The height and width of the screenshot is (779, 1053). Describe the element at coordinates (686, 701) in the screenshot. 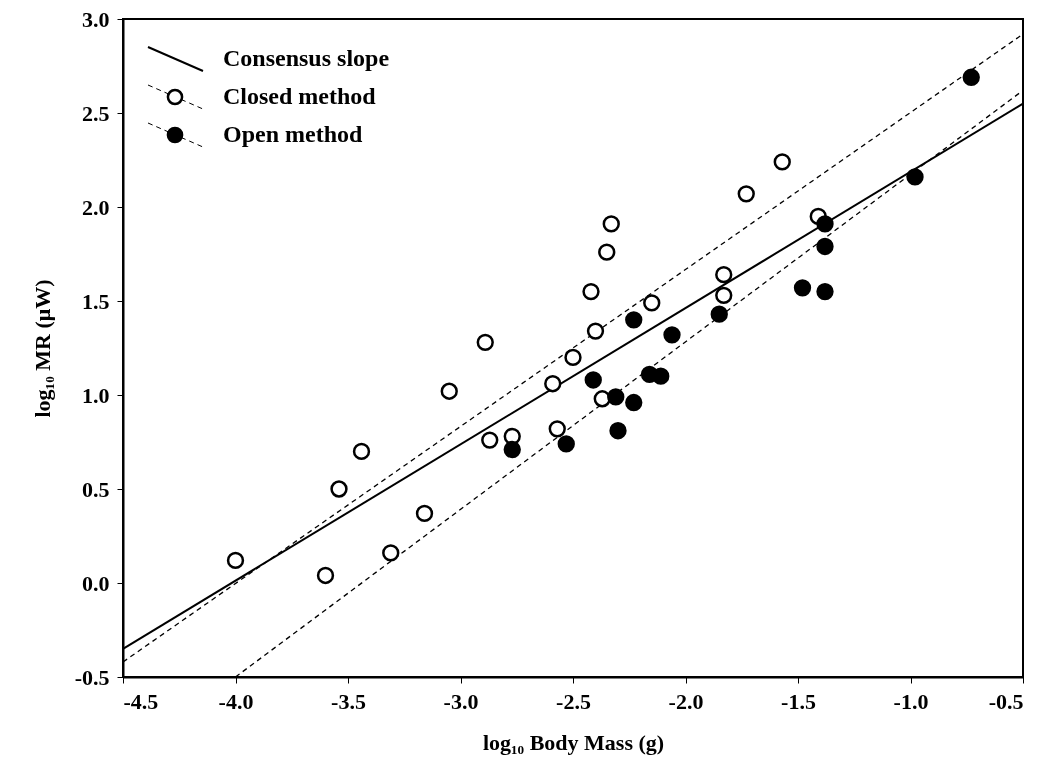

I see `x-tick-label: -2.0` at that location.